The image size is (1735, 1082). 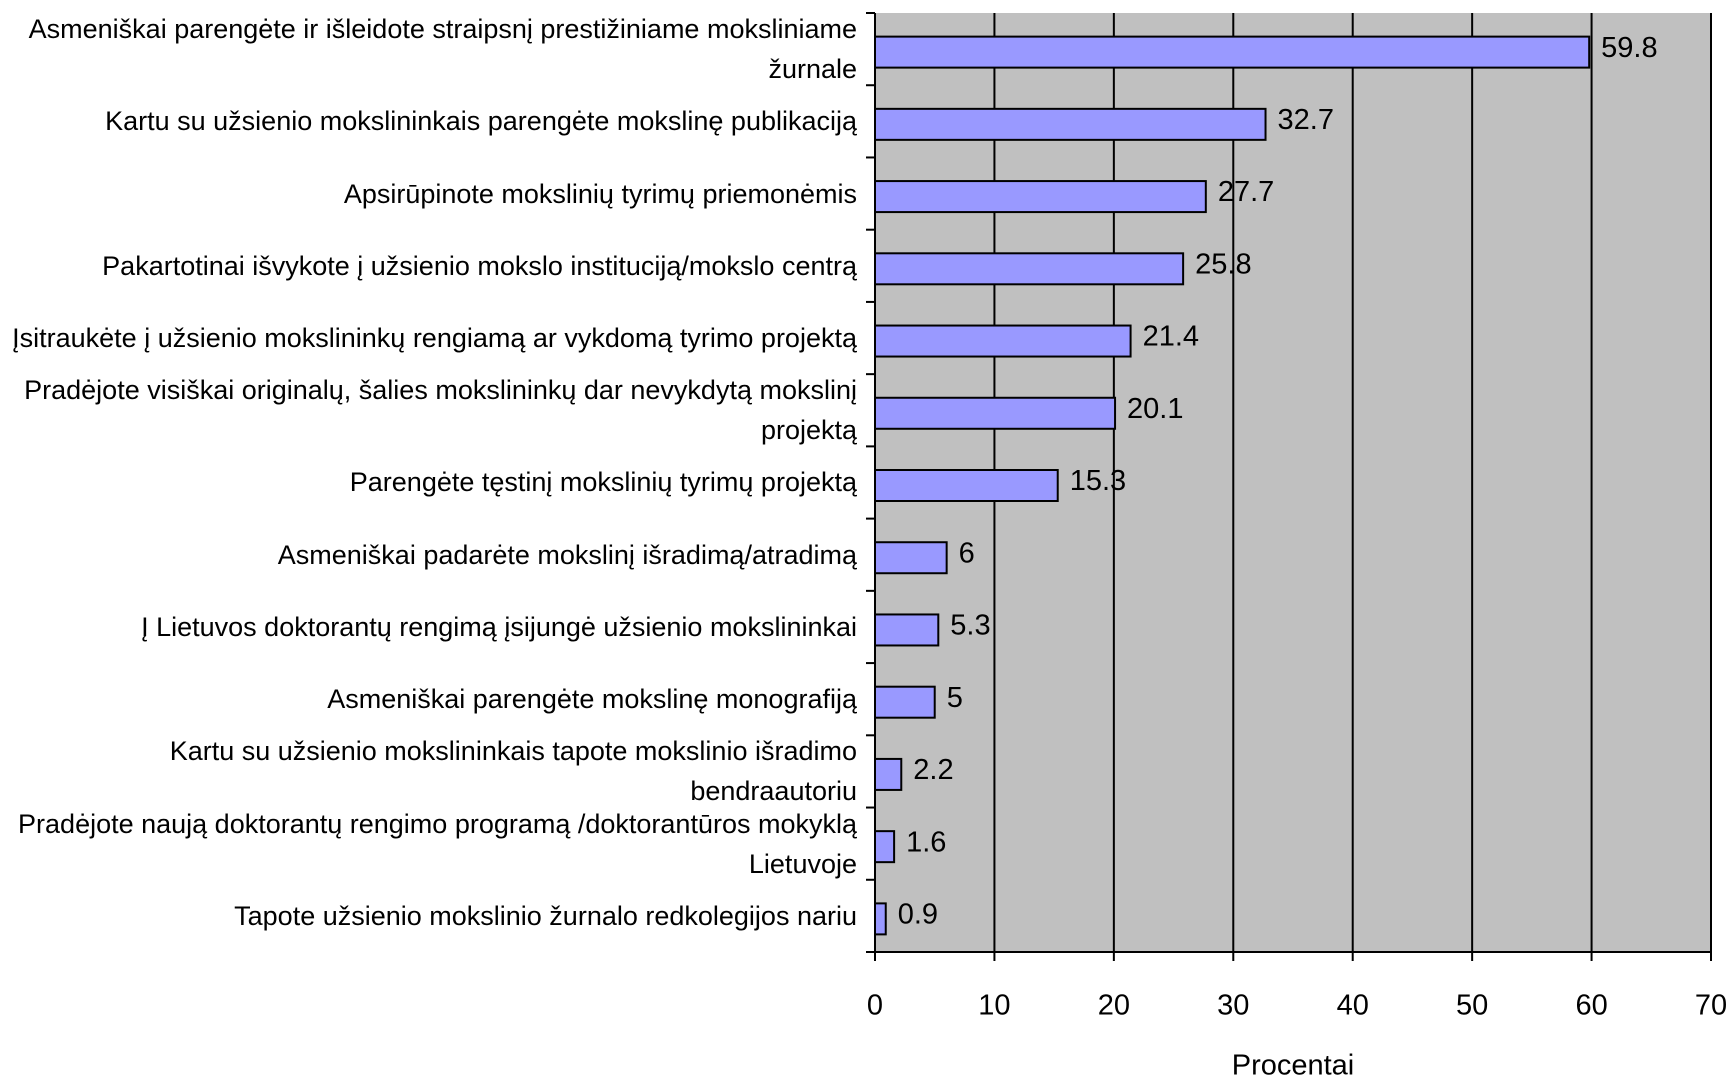 I want to click on x-tick-label: 0, so click(x=875, y=1006).